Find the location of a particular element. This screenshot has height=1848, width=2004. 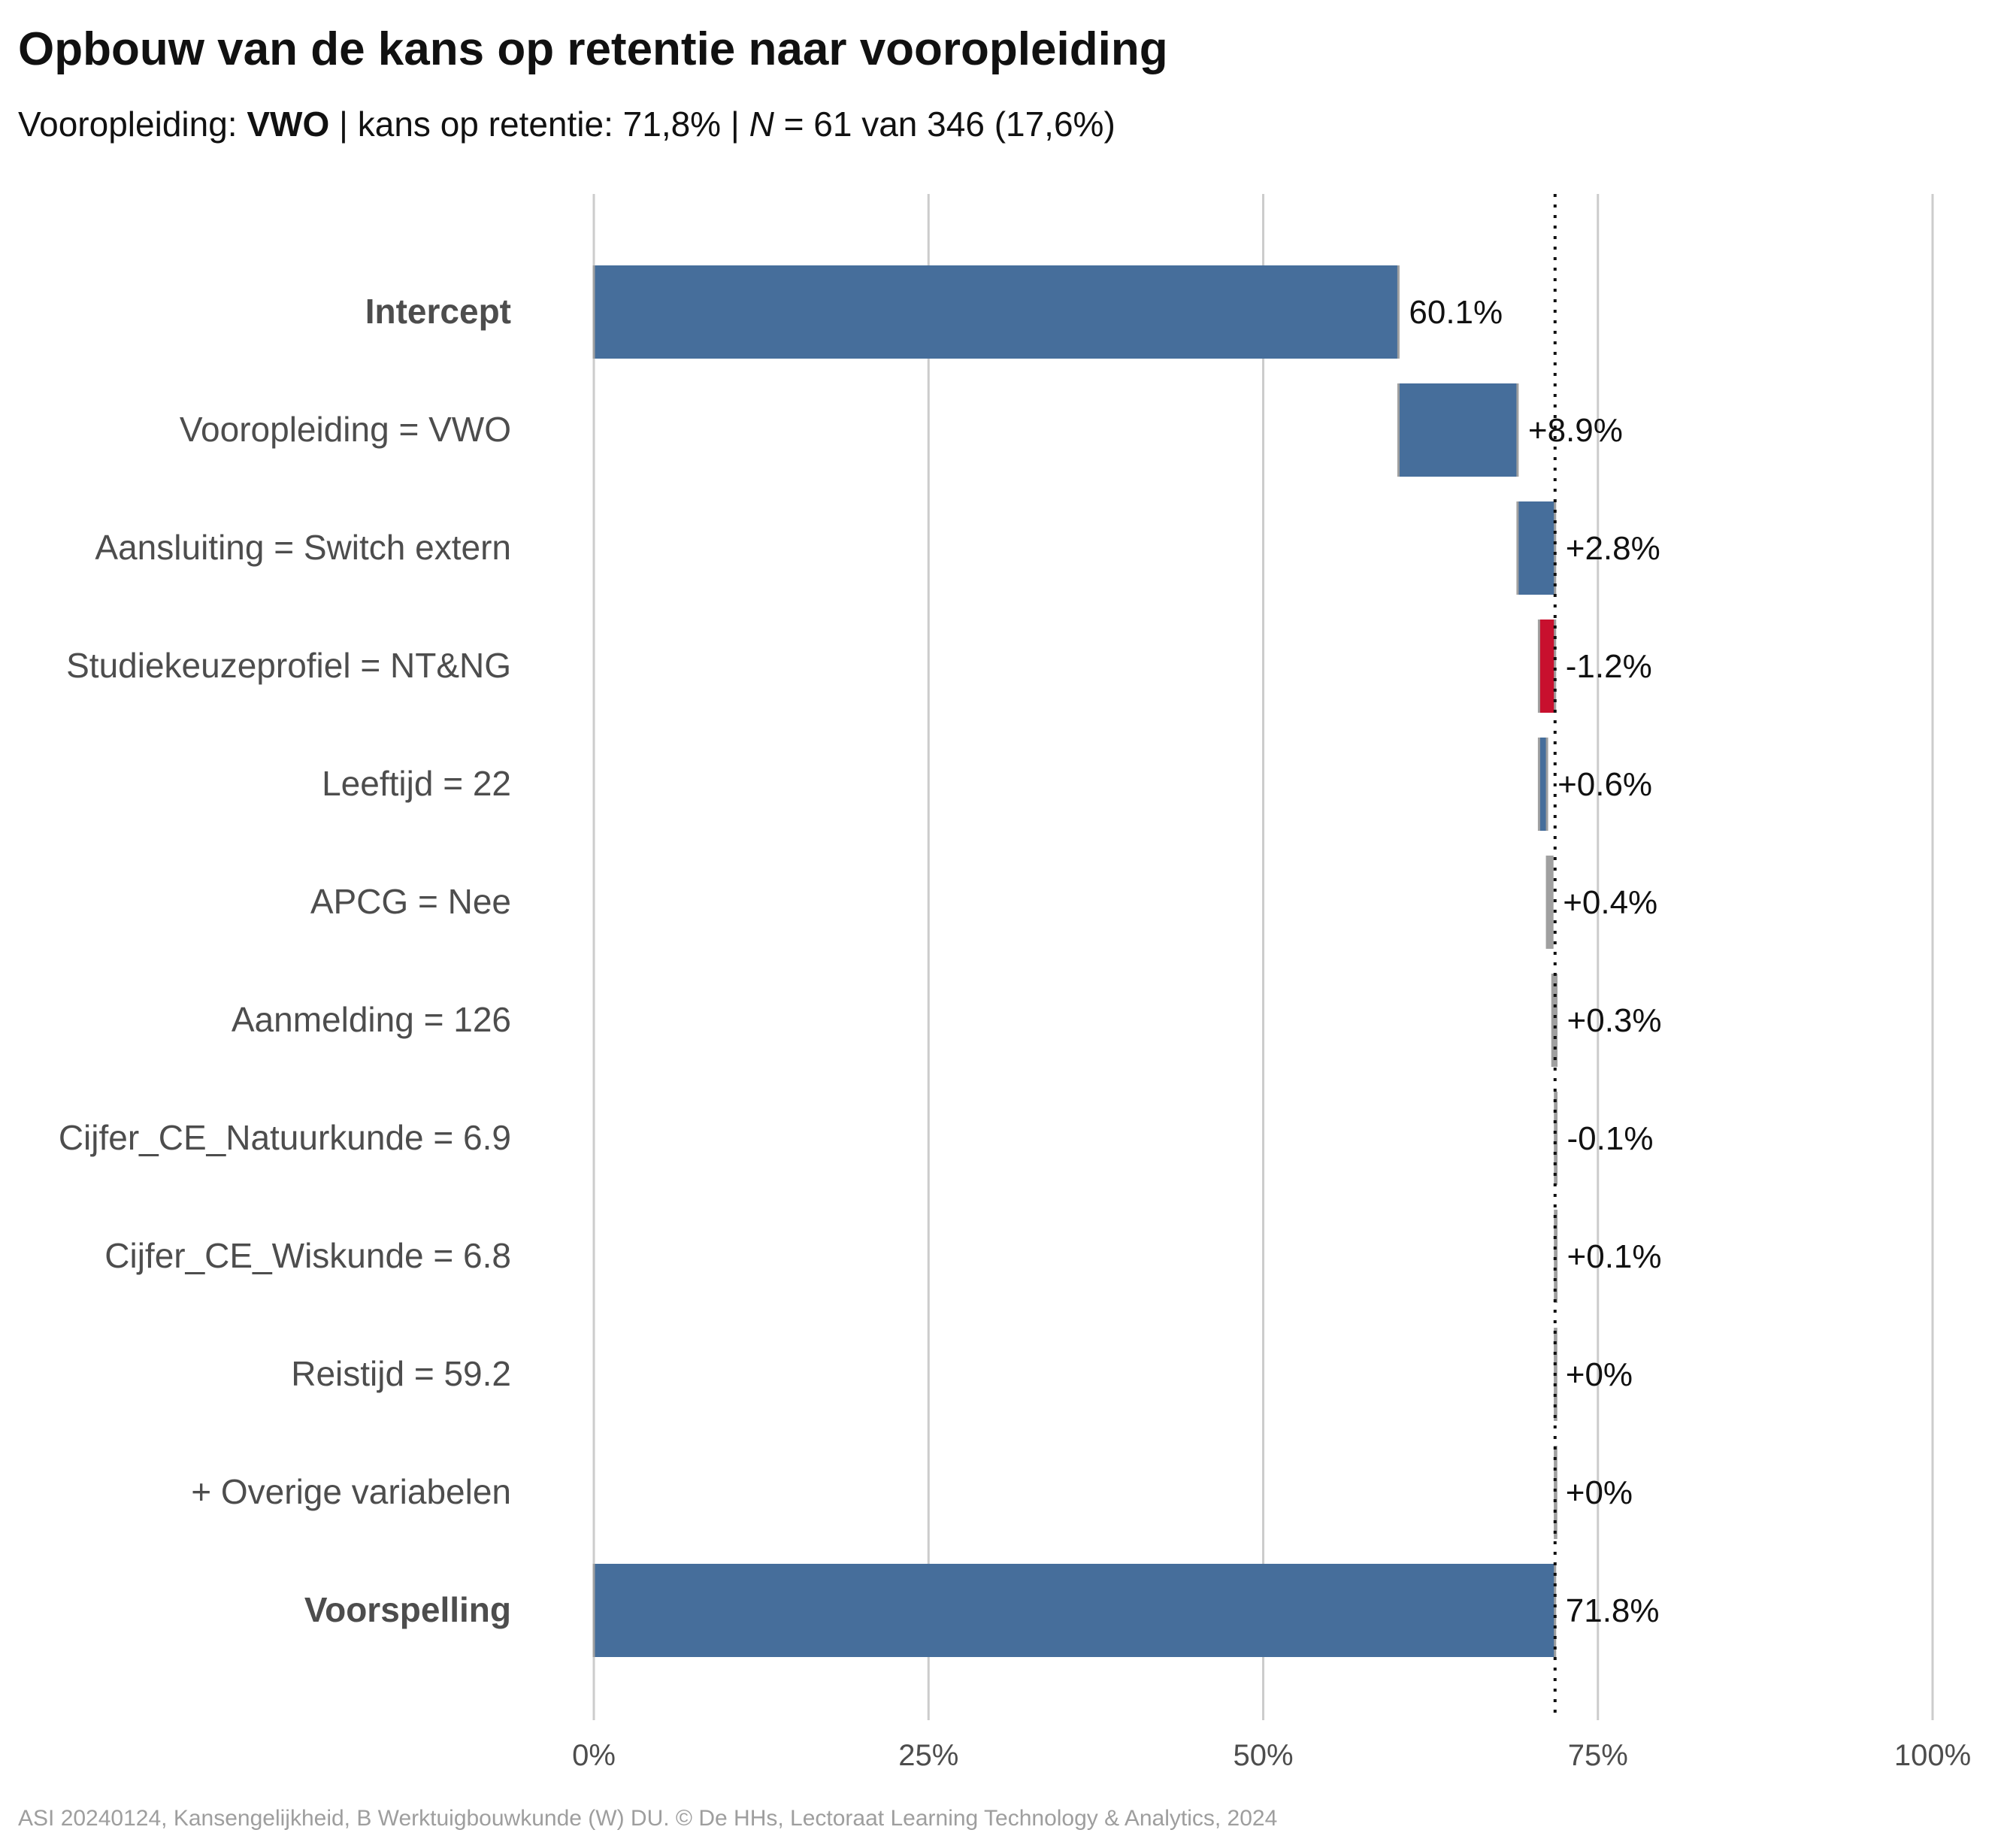

row-label: Studiekeuzeprofiel = NT&NG is located at coordinates (288, 665).